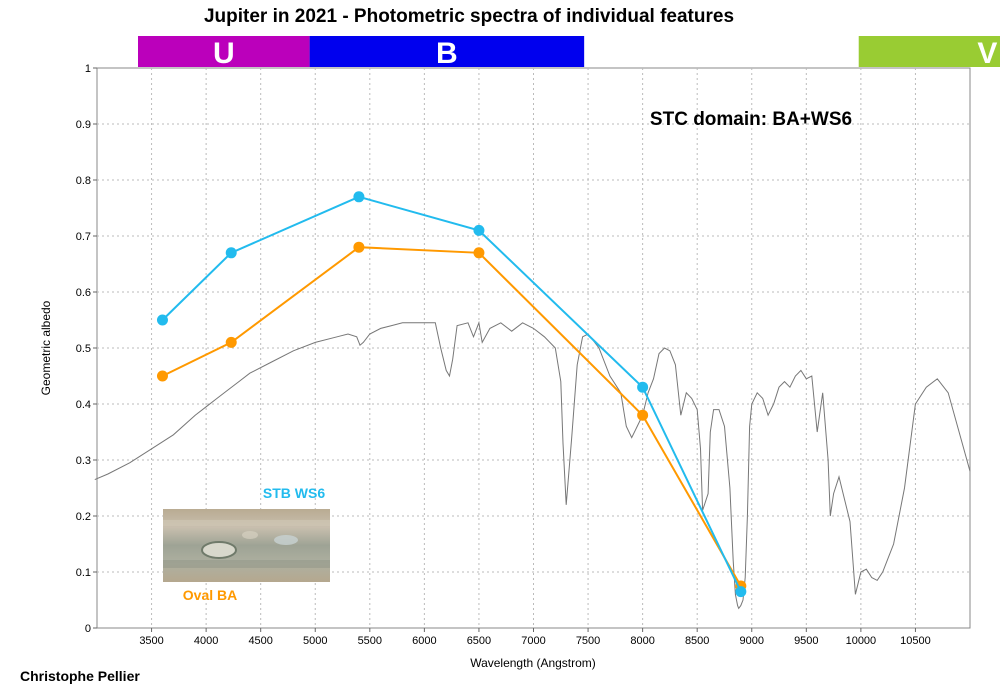 Image resolution: width=1000 pixels, height=700 pixels. What do you see at coordinates (861, 641) in the screenshot?
I see `x-tick-label: 10000` at bounding box center [861, 641].